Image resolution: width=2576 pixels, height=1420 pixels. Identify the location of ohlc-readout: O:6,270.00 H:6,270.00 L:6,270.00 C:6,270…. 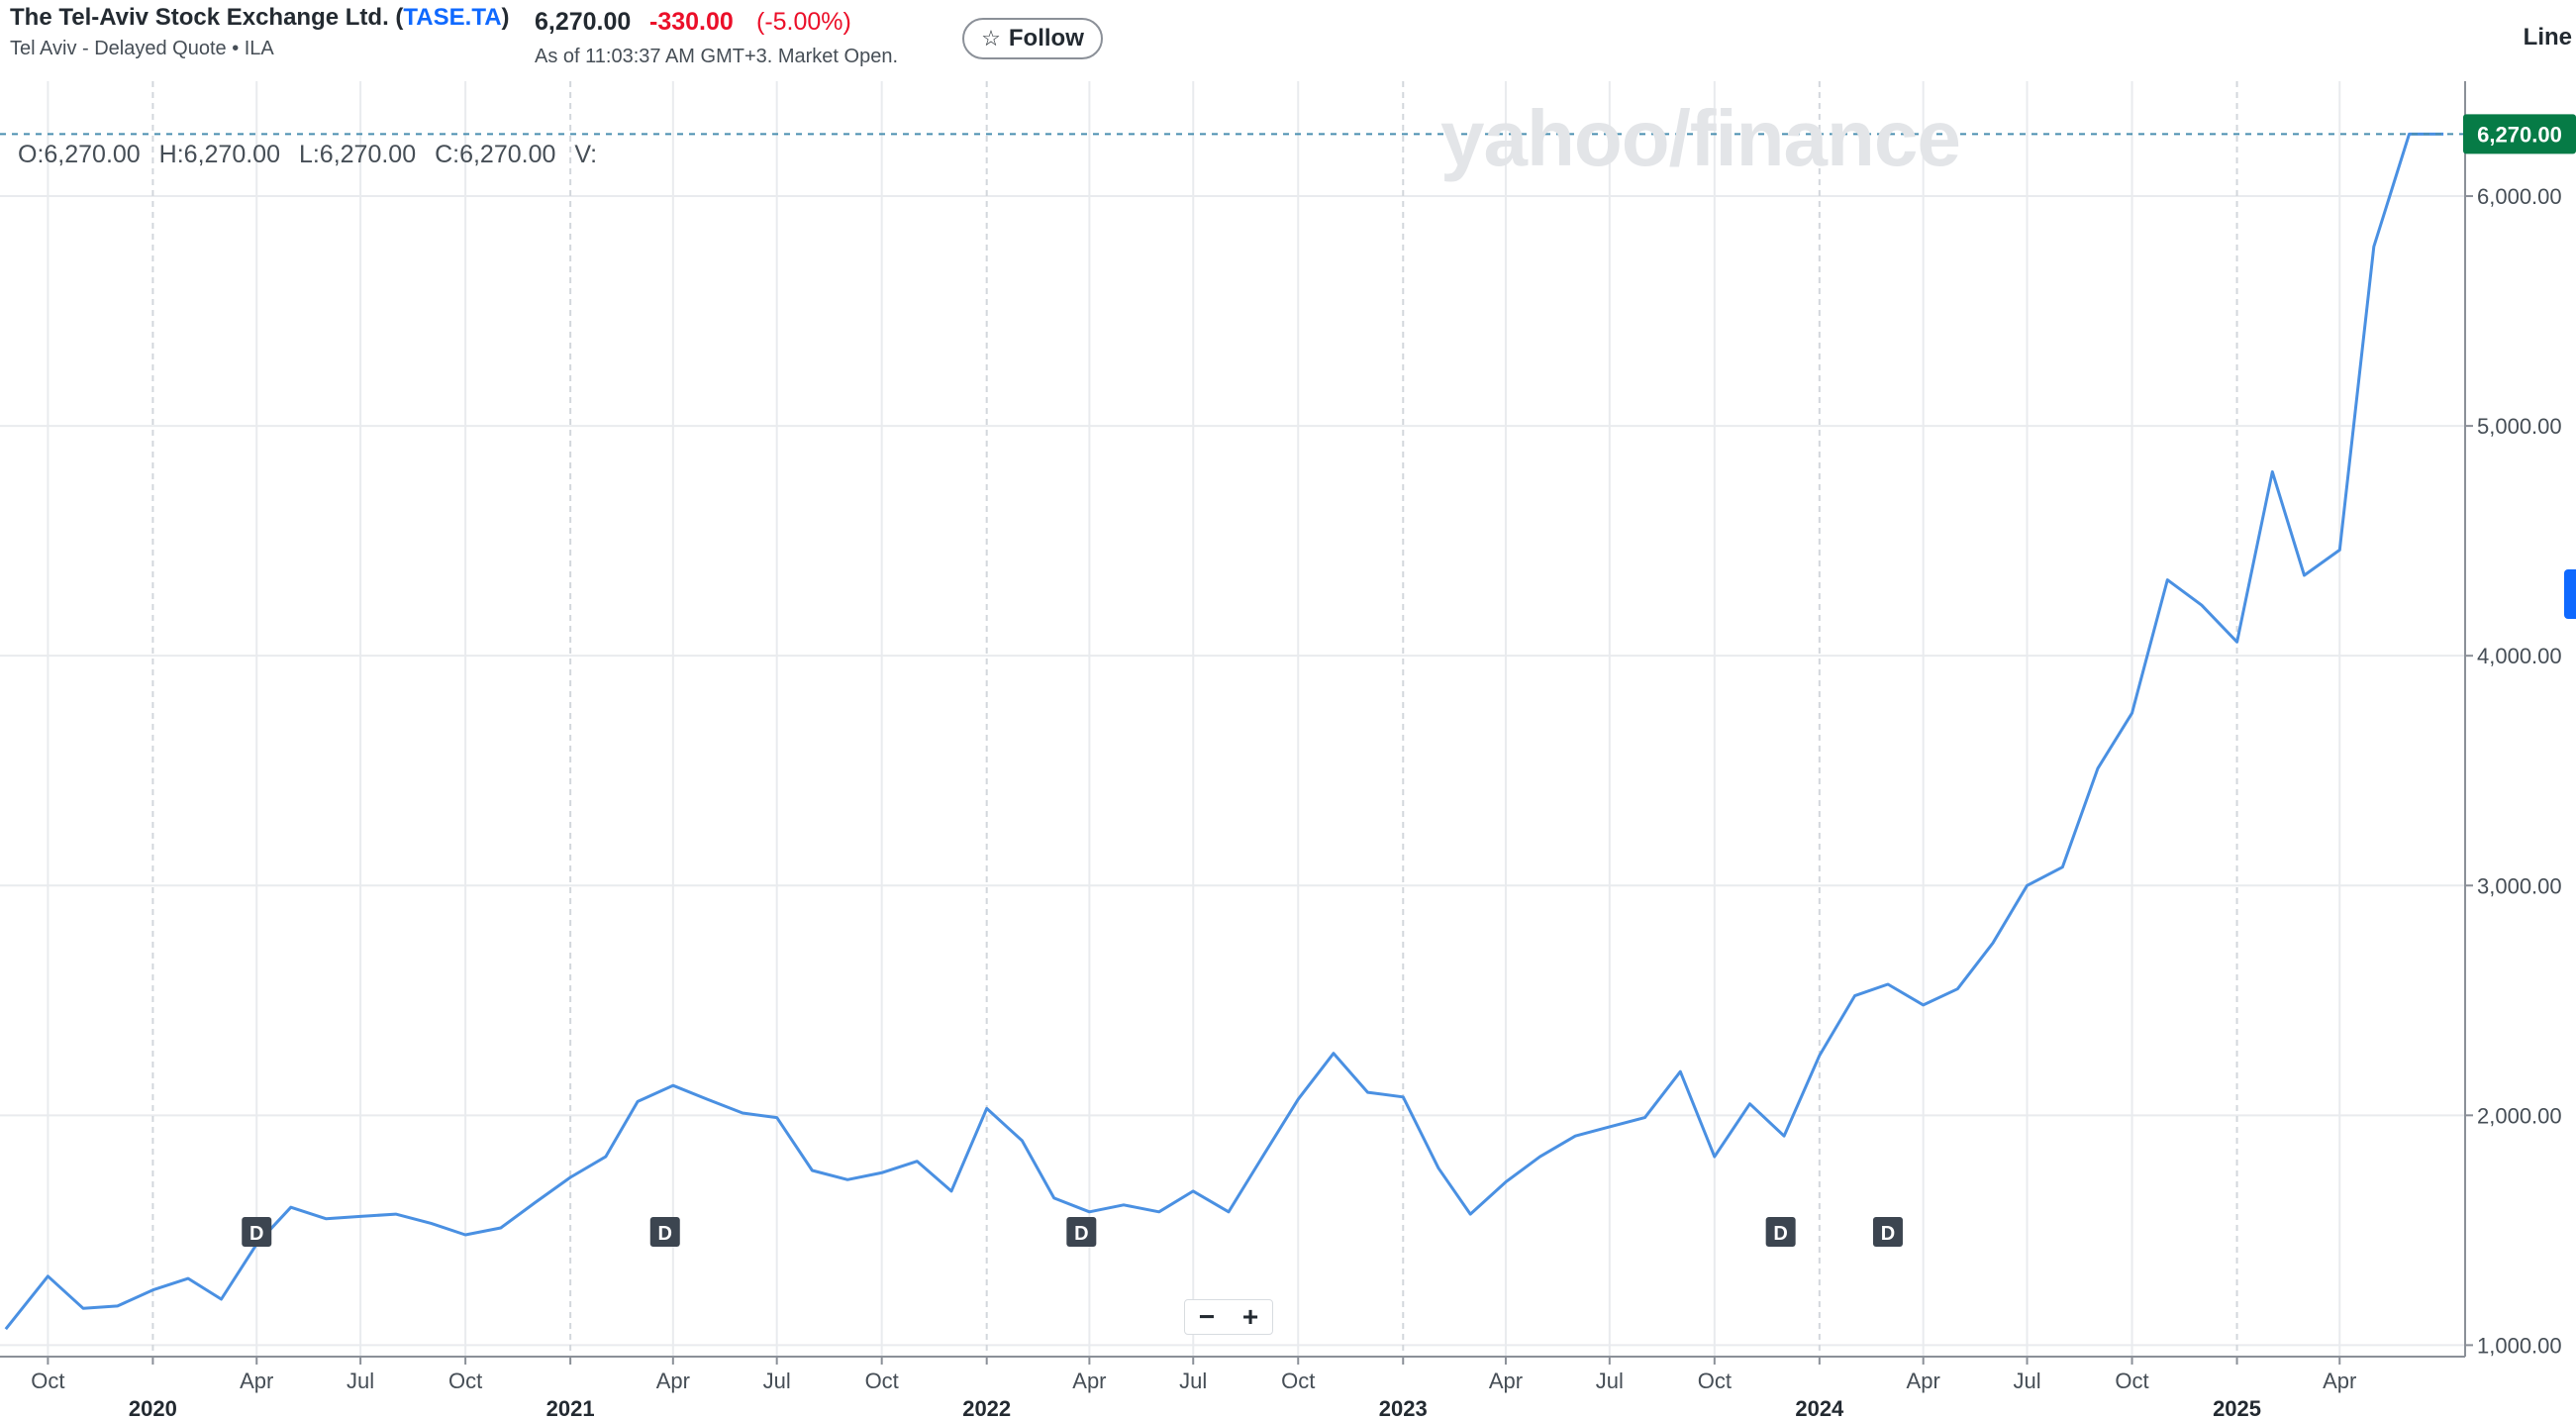
(314, 155).